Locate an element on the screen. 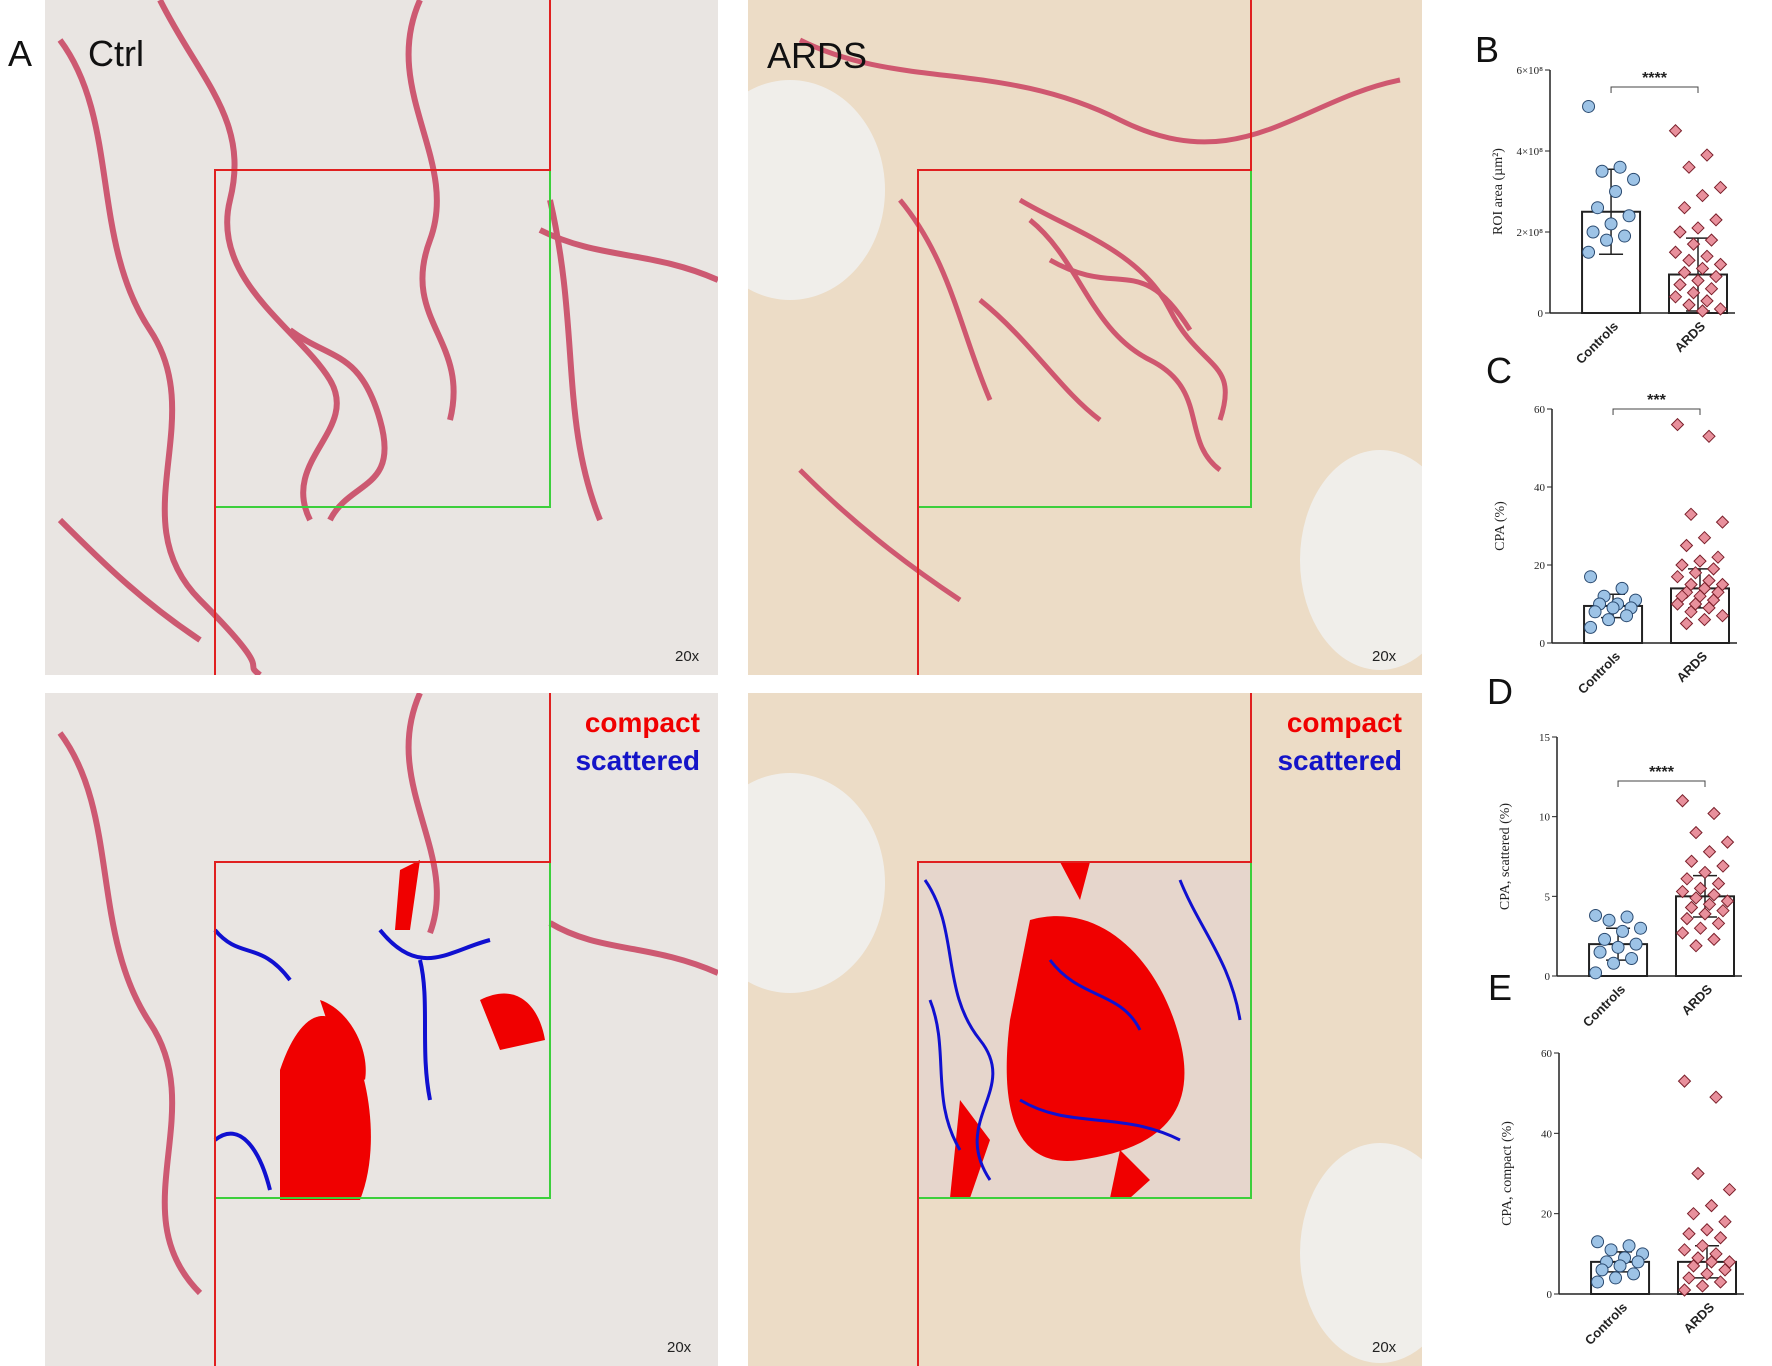 This screenshot has width=1772, height=1366. y-tick-label: 6×10⁸ is located at coordinates (1529, 71).